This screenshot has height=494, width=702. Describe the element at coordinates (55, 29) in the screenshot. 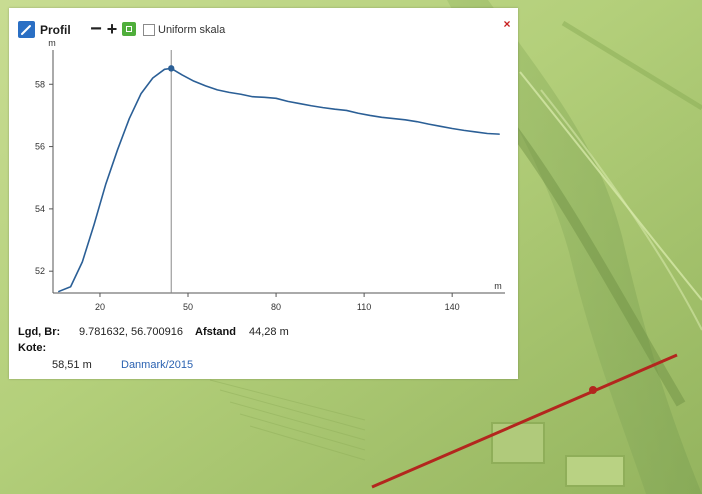

I see `profile-title: Profil` at that location.